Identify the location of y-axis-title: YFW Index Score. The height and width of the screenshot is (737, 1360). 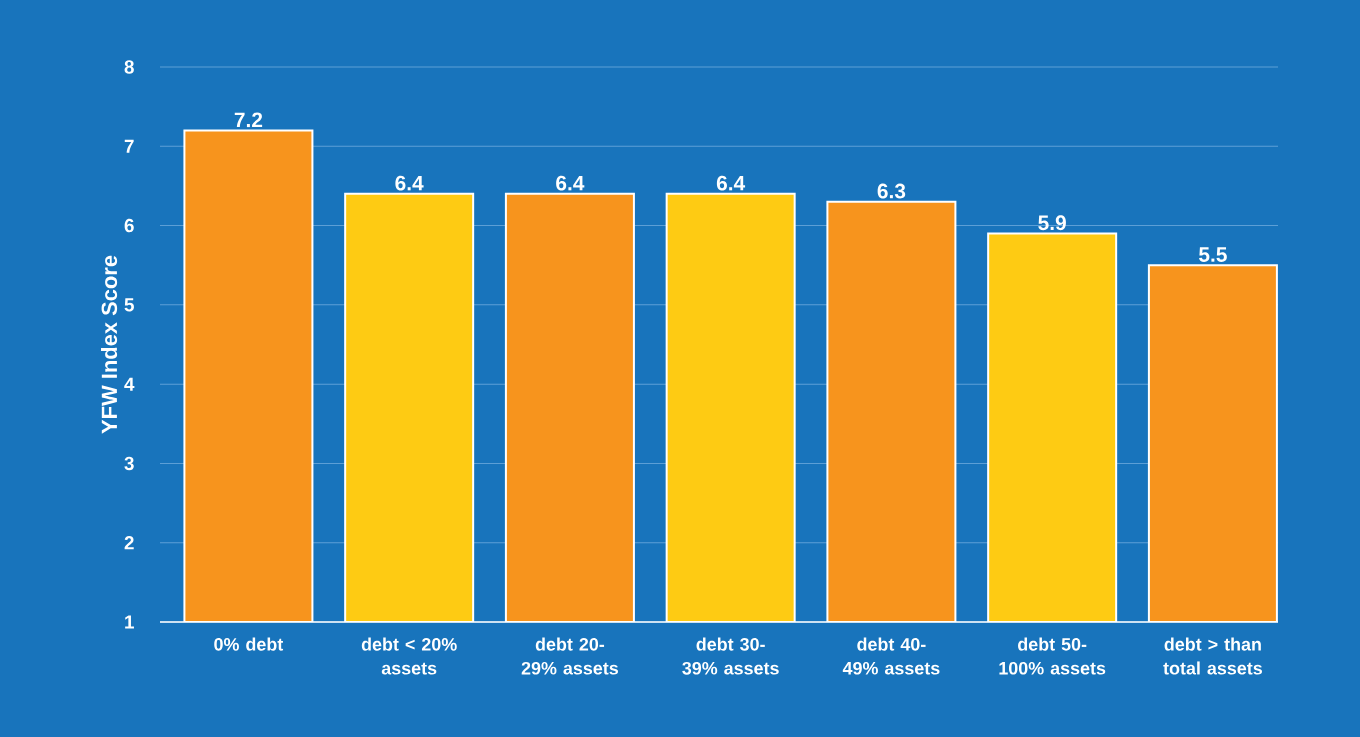
(109, 344).